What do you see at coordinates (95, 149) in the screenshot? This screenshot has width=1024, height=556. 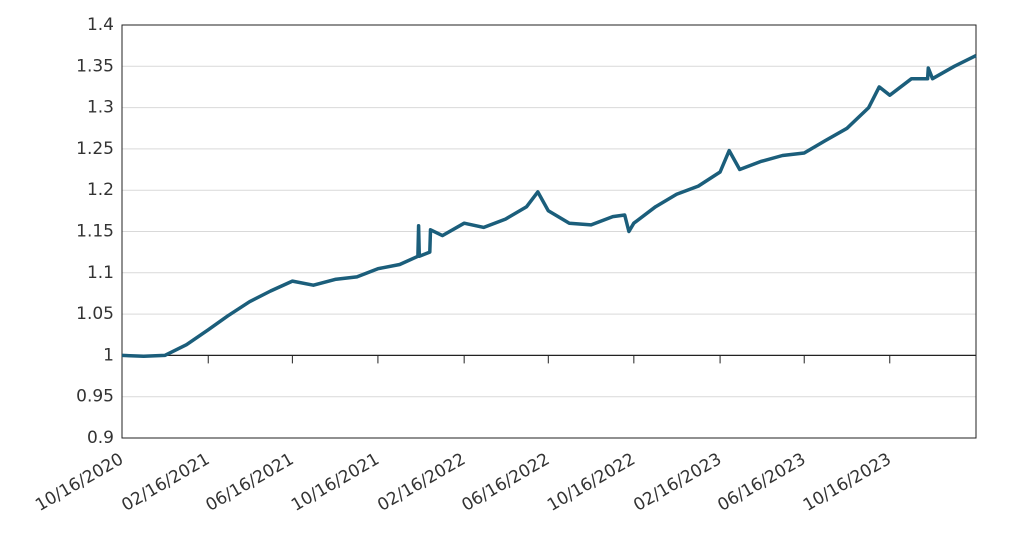 I see `y-tick-label: 1.25` at bounding box center [95, 149].